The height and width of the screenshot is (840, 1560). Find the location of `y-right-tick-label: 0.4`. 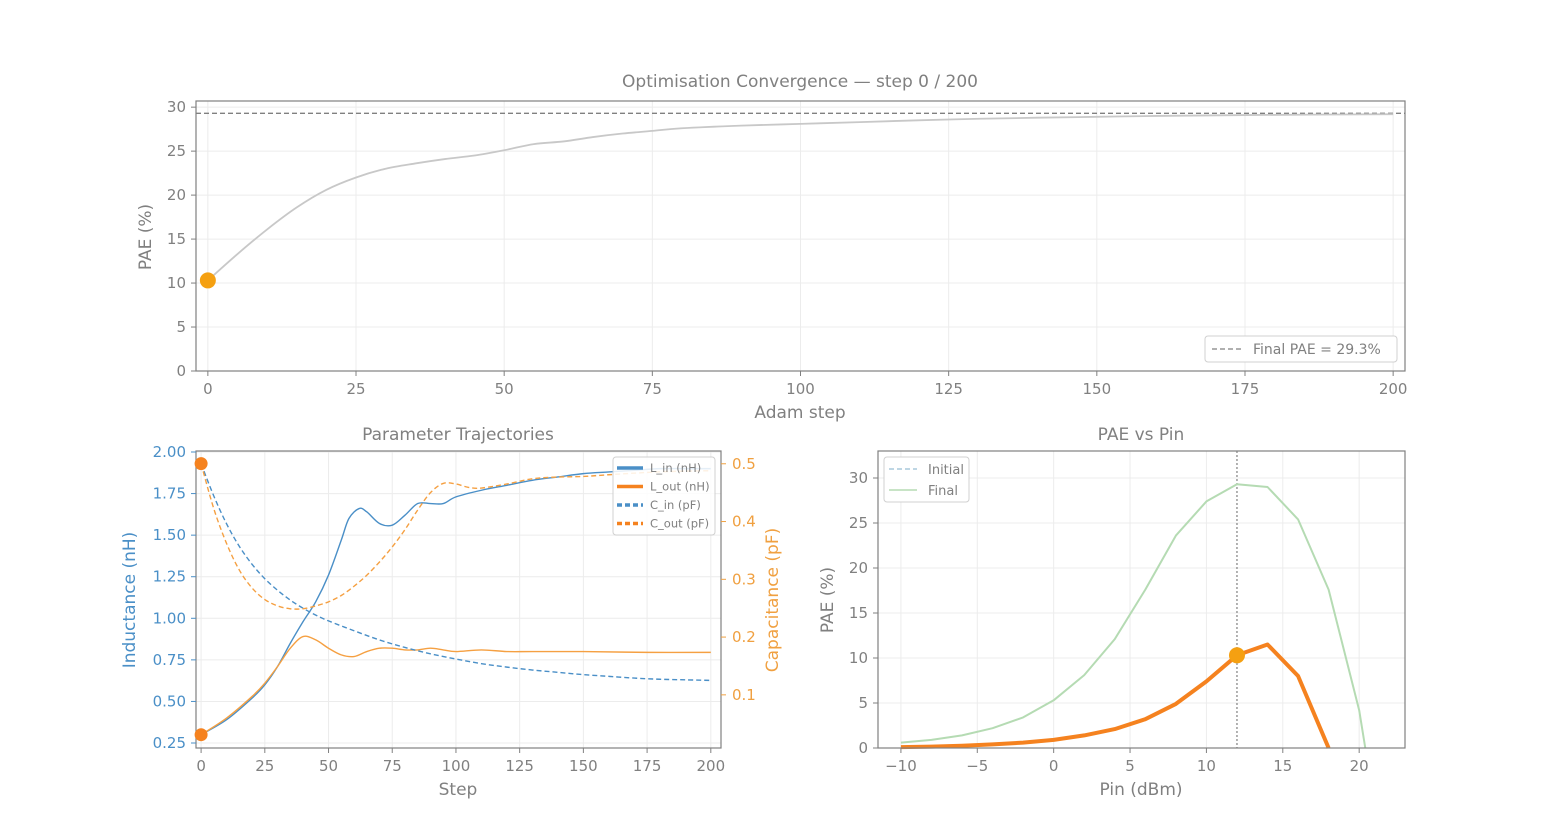

y-right-tick-label: 0.4 is located at coordinates (744, 522).